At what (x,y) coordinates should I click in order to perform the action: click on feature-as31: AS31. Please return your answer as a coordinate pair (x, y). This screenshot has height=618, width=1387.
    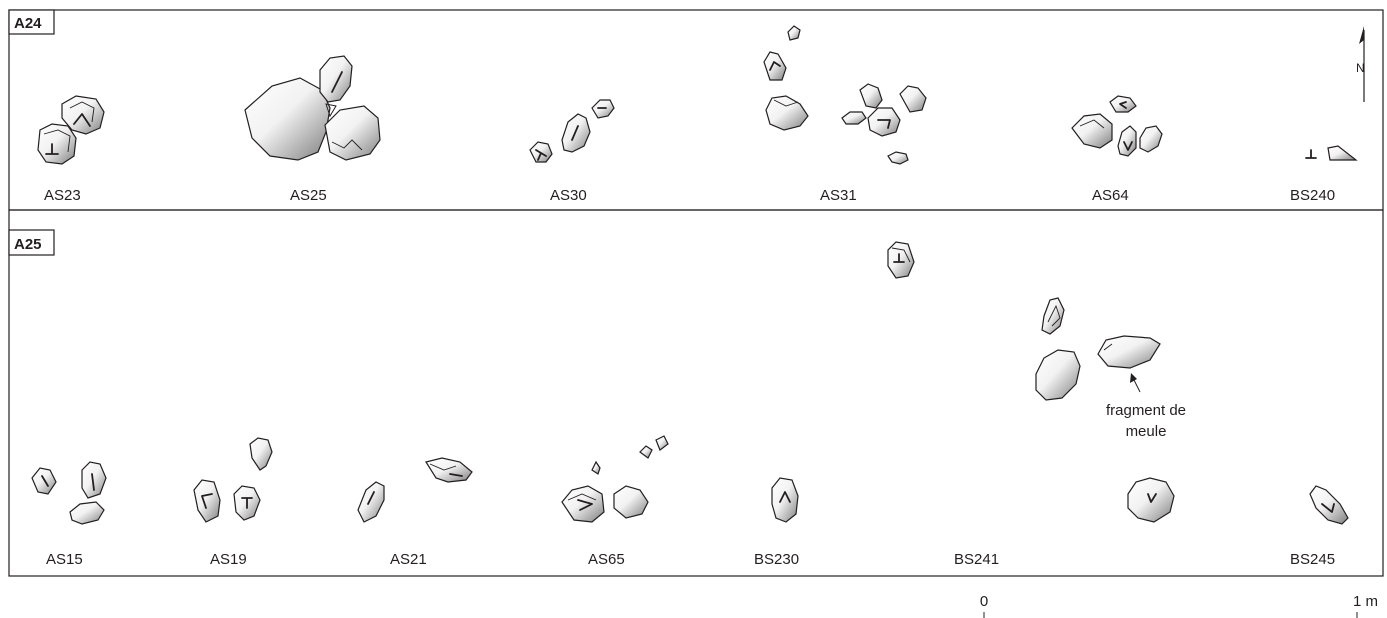
    Looking at the image, I should click on (845, 114).